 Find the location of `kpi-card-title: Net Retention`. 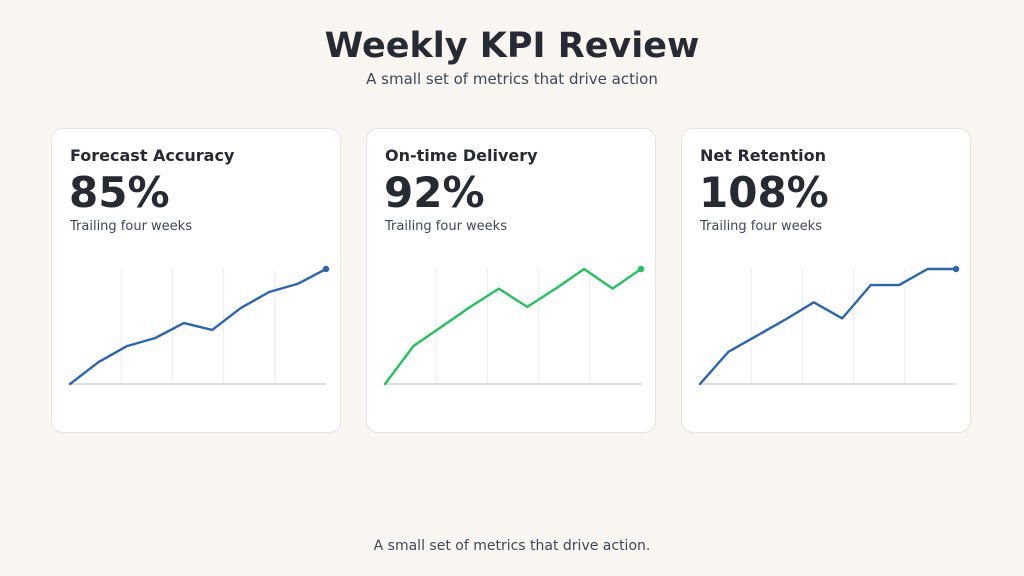

kpi-card-title: Net Retention is located at coordinates (763, 155).